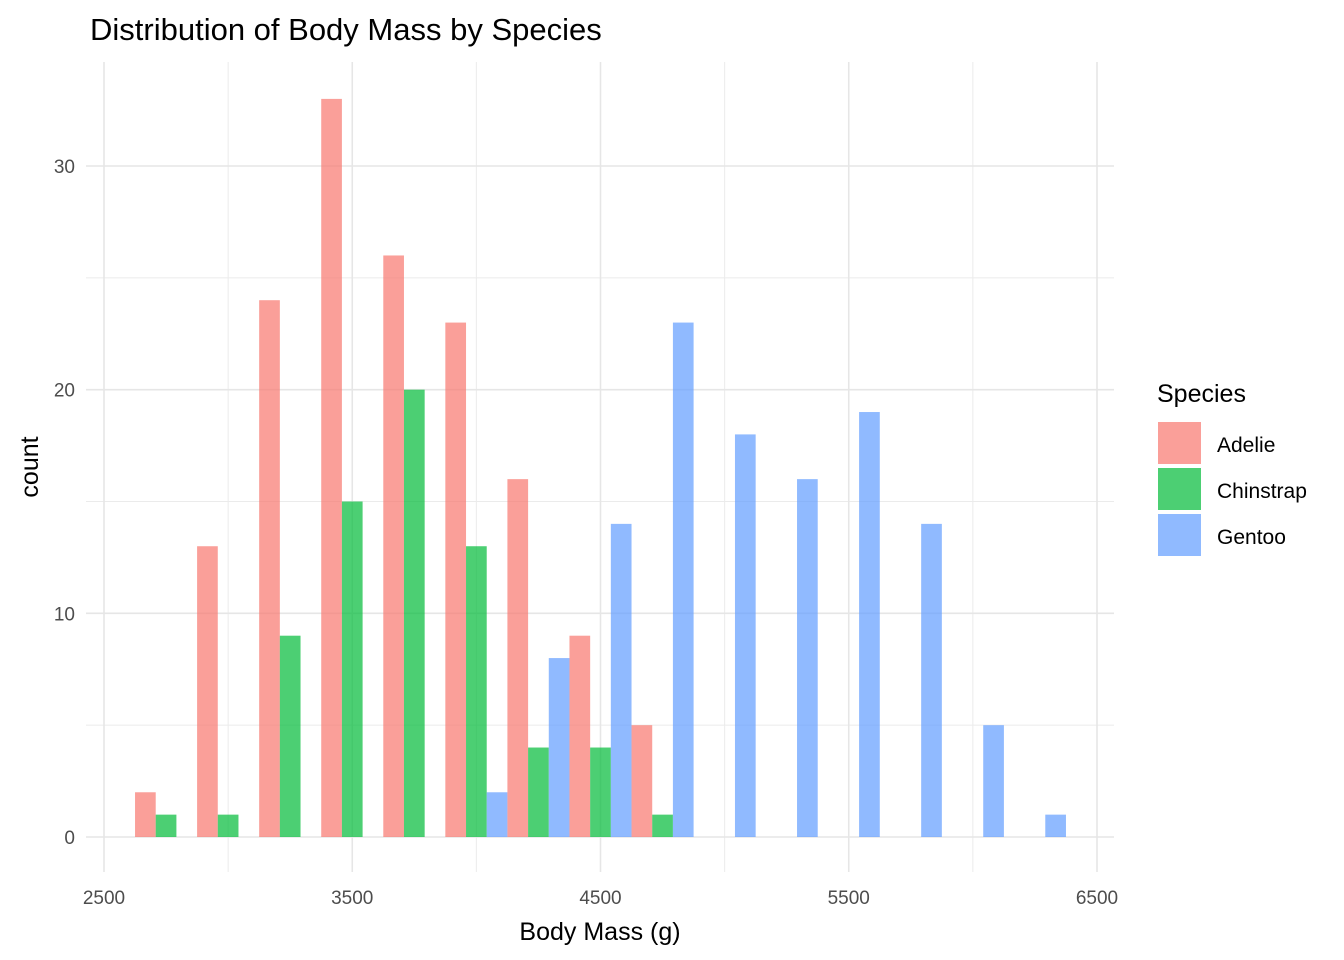 The height and width of the screenshot is (960, 1344). Describe the element at coordinates (64, 503) in the screenshot. I see `y-tick-labels: 0 10 20 30` at that location.